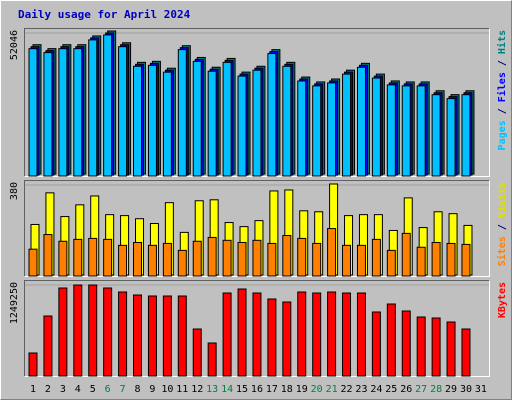  I want to click on legend-entry: Hits, so click(502, 42).